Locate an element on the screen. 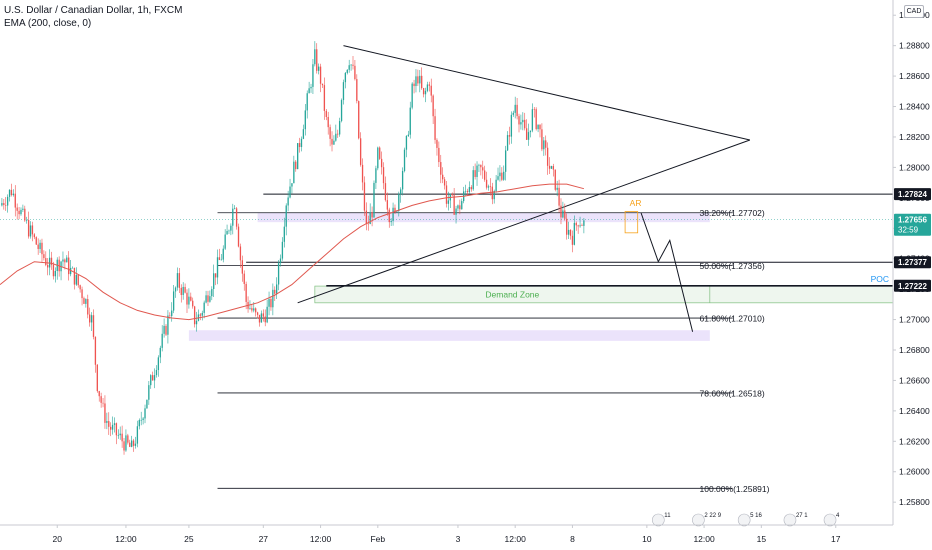  ar-label: AR is located at coordinates (636, 203).